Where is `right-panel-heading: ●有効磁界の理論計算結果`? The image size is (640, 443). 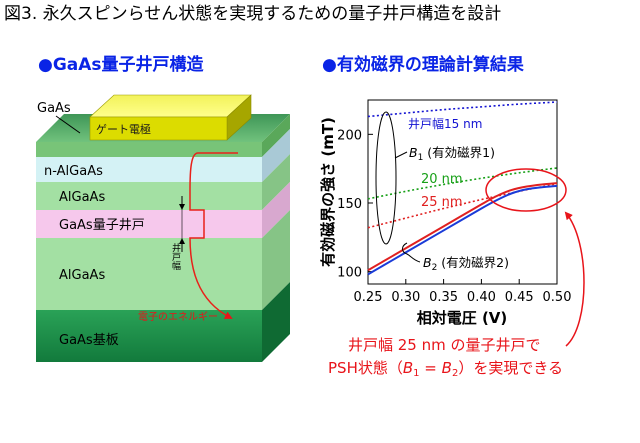
right-panel-heading: ●有効磁界の理論計算結果 is located at coordinates (423, 64).